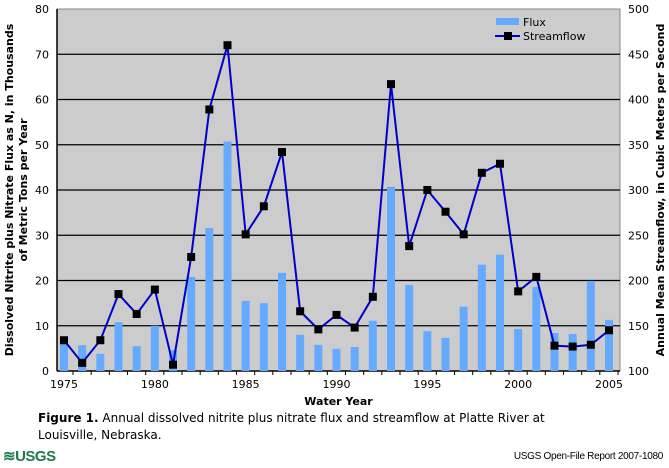 The width and height of the screenshot is (669, 468). I want to click on x-tick-label: 2005, so click(609, 384).